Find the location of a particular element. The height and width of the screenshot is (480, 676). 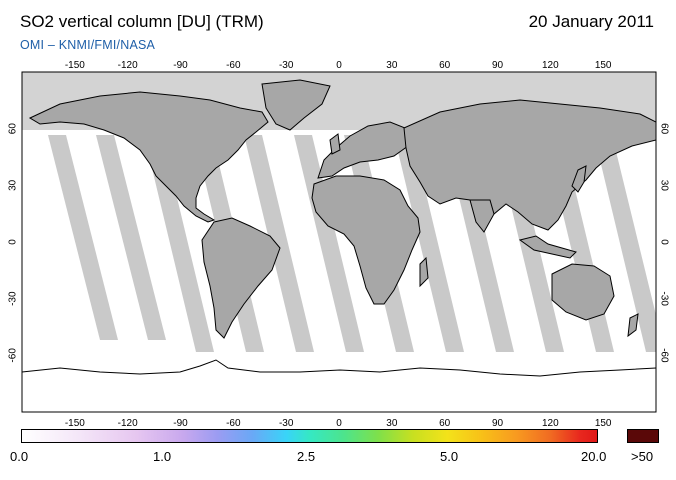

lon-tick-bottom: -120 is located at coordinates (128, 423).